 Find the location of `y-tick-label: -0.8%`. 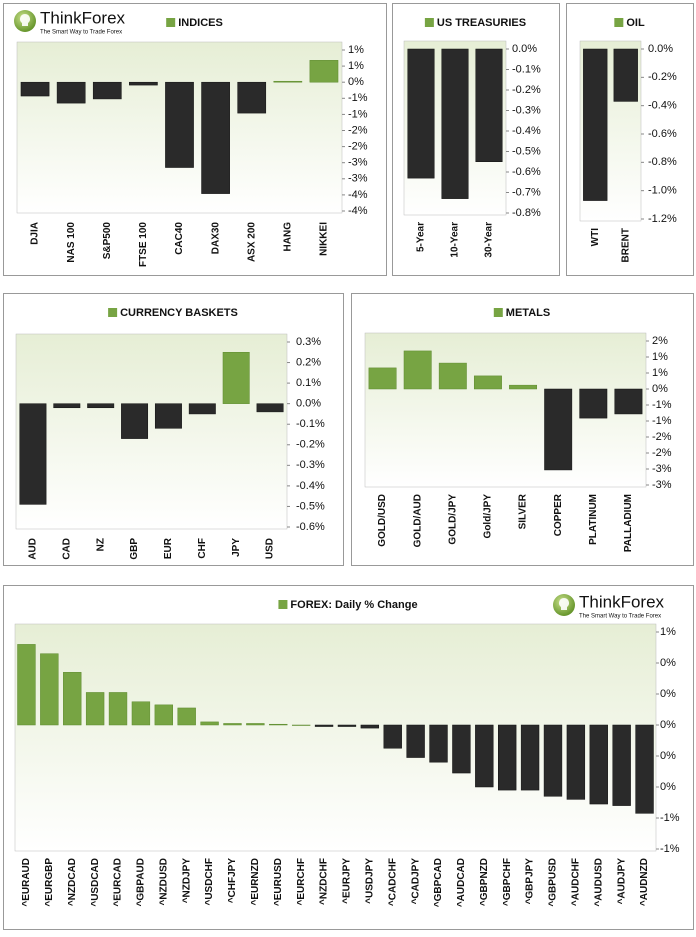

y-tick-label: -0.8% is located at coordinates (526, 213).